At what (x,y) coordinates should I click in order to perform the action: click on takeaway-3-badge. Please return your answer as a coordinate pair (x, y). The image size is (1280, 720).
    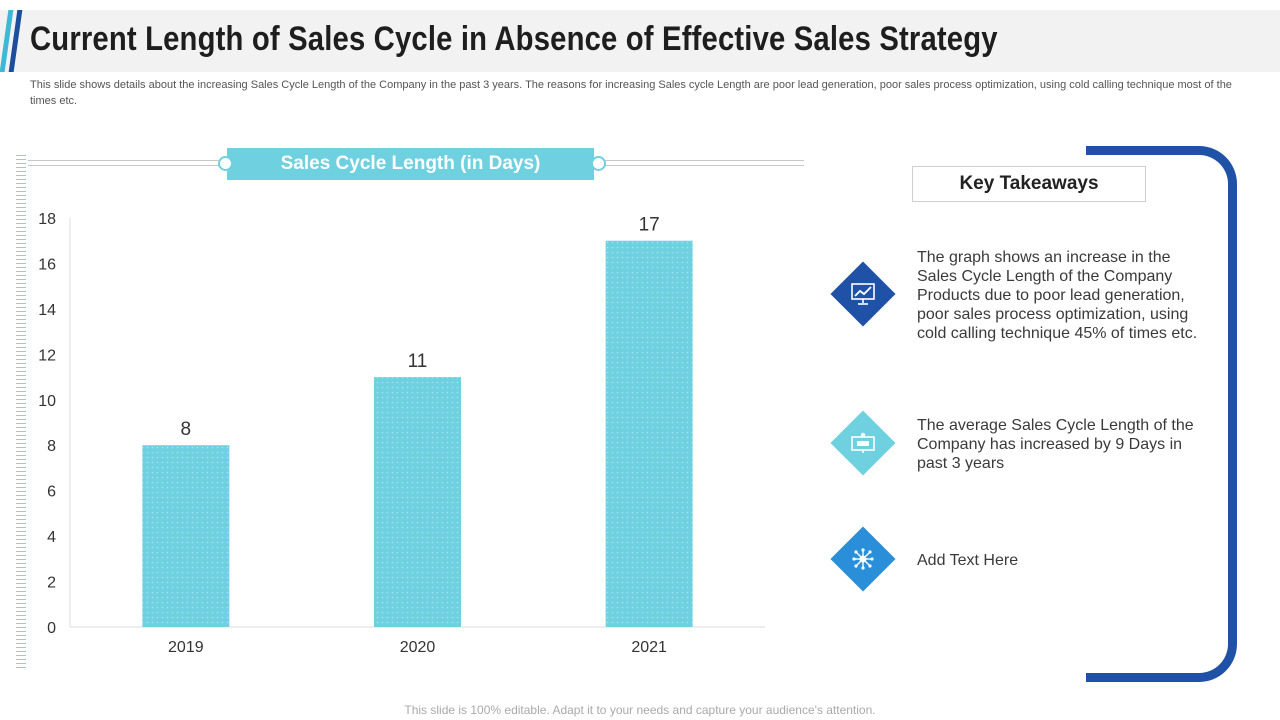
    Looking at the image, I should click on (863, 559).